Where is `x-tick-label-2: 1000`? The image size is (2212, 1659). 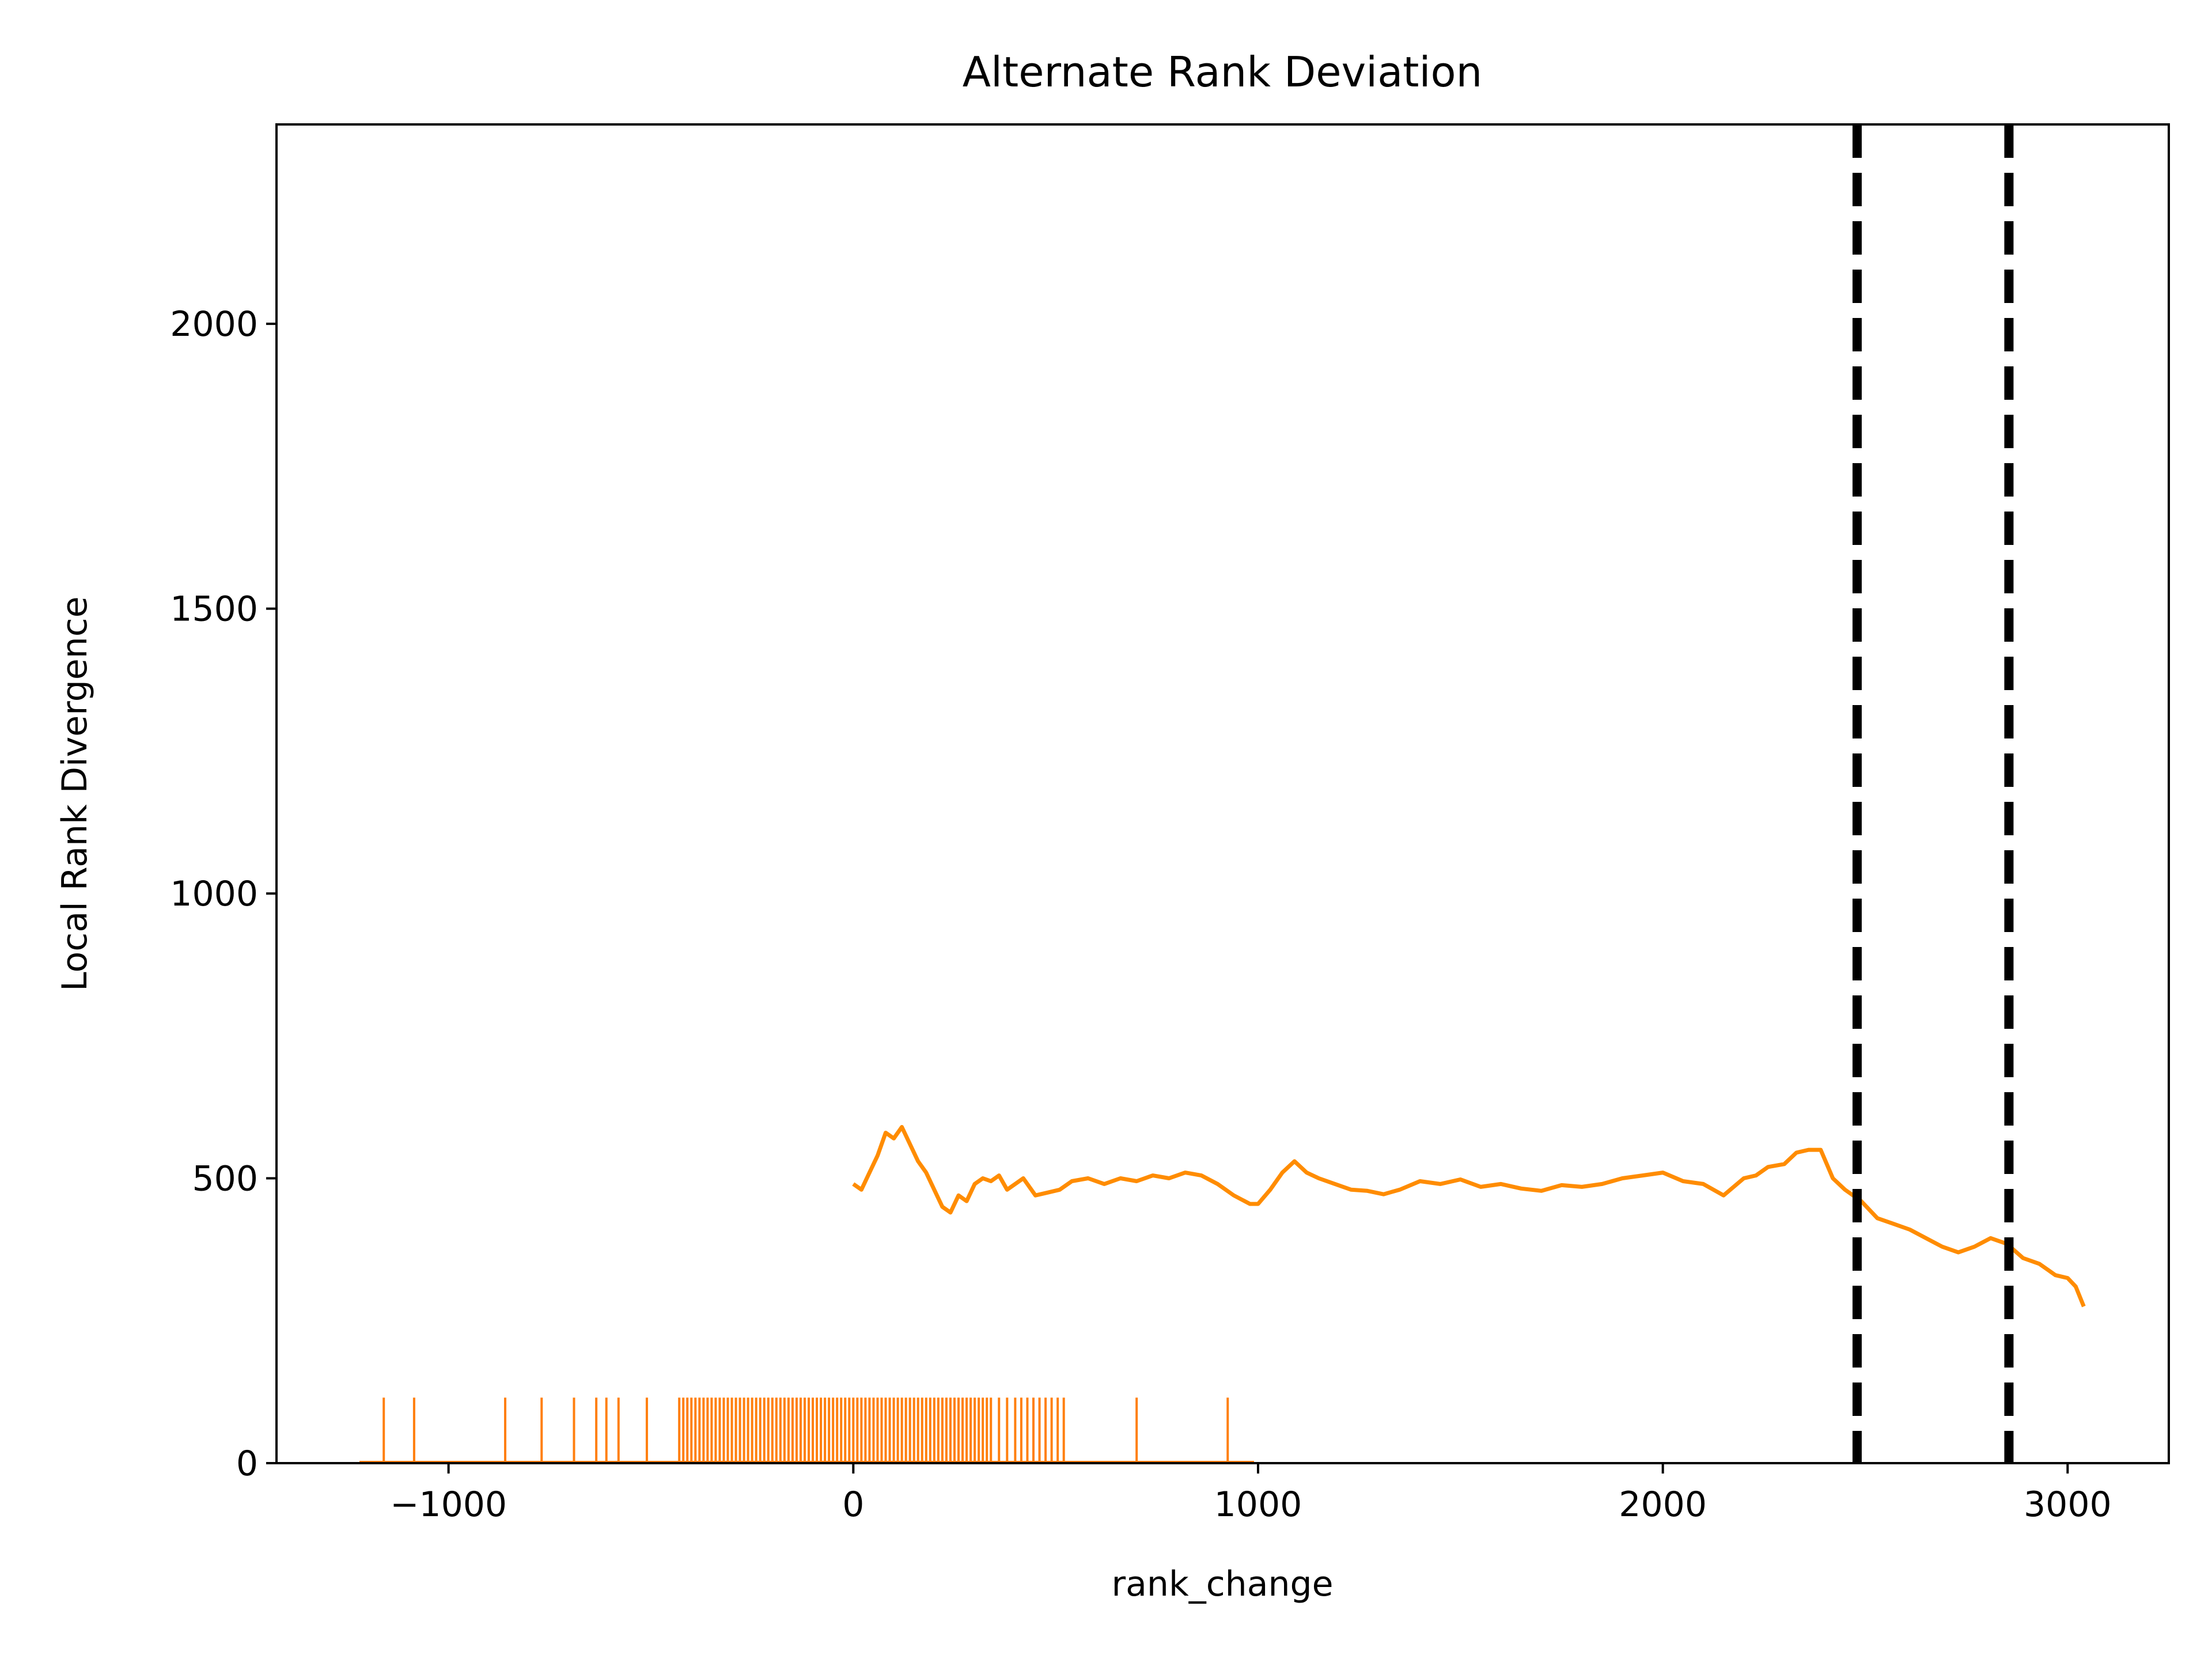 x-tick-label-2: 1000 is located at coordinates (1258, 1504).